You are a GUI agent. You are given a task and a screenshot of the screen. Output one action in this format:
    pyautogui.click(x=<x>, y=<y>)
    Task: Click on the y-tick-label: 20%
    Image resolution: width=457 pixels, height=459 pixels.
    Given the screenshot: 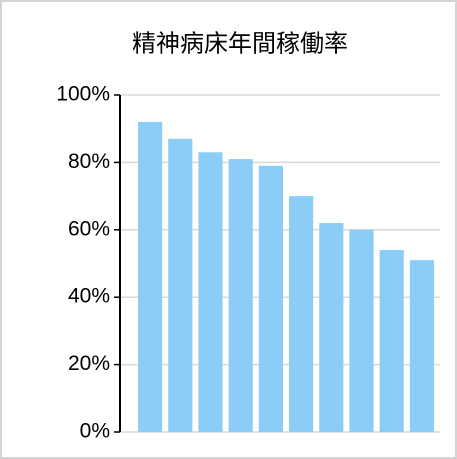 What is the action you would take?
    pyautogui.click(x=89, y=363)
    